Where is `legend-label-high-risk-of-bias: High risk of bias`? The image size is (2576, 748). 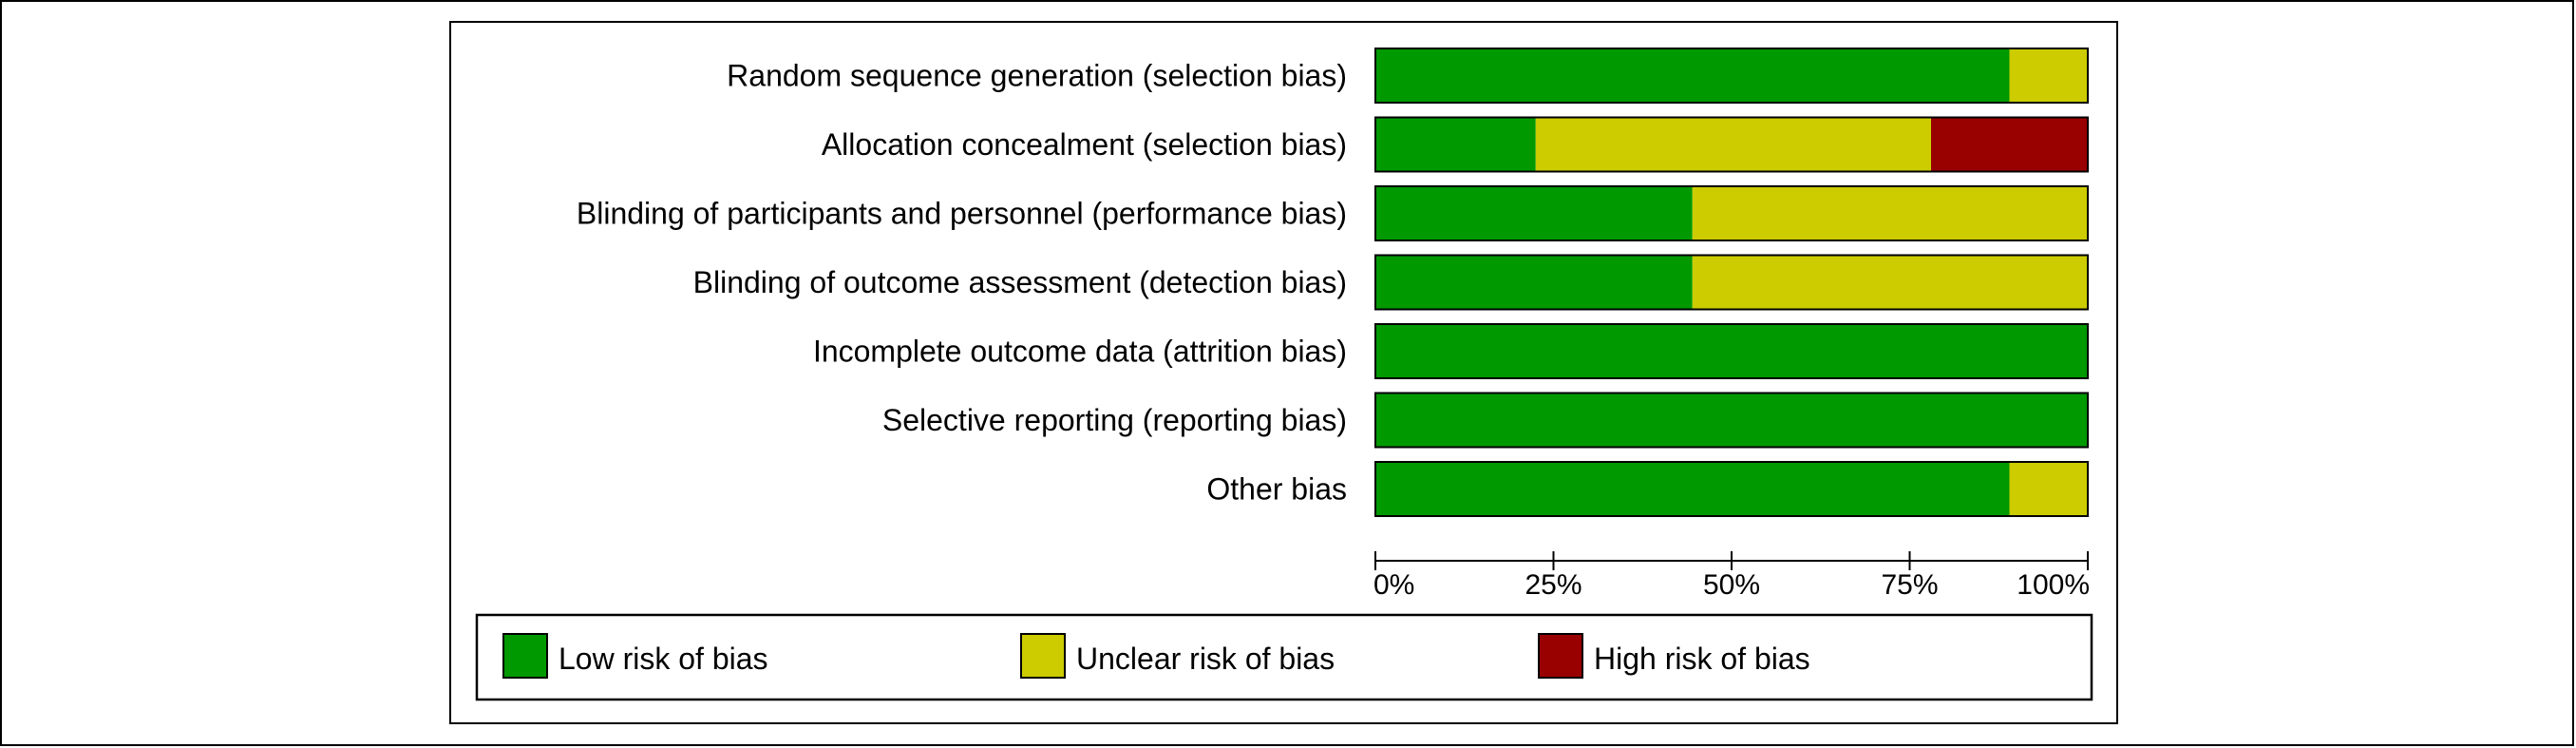 legend-label-high-risk-of-bias: High risk of bias is located at coordinates (1702, 659).